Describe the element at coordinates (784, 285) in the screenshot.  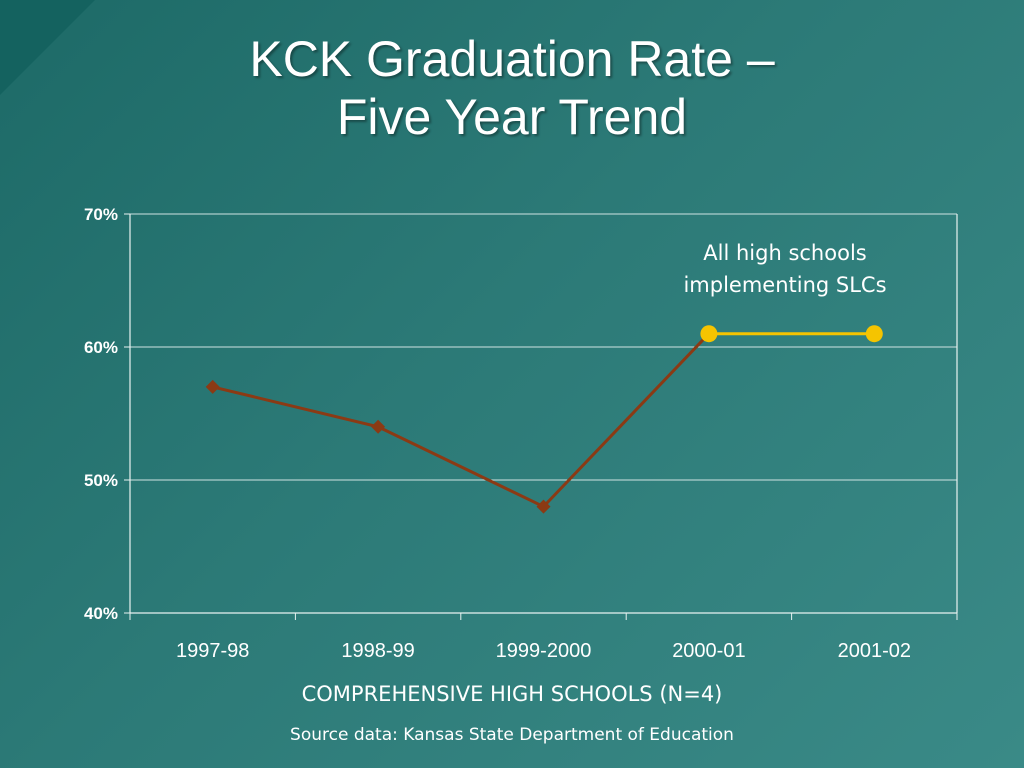
I see `annotation-line-2: implementing SLCs` at that location.